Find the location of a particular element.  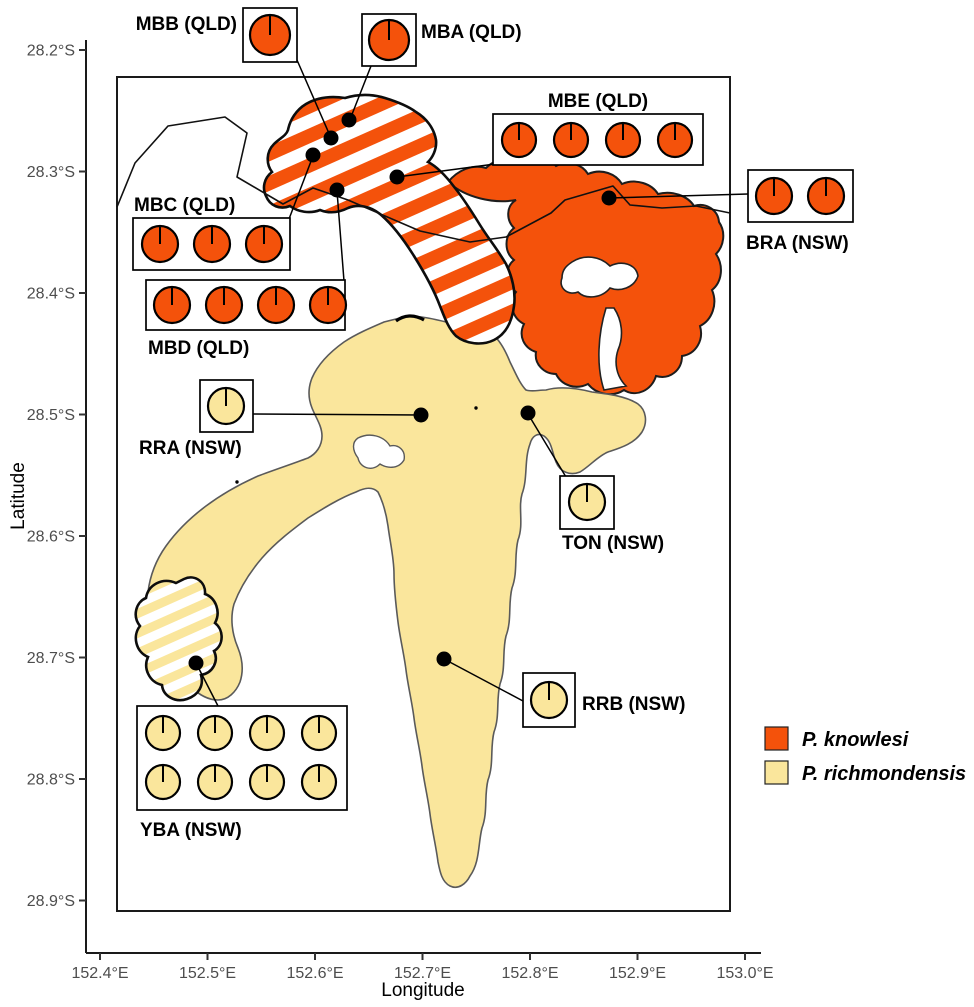

clearing-hole is located at coordinates (378, 451).